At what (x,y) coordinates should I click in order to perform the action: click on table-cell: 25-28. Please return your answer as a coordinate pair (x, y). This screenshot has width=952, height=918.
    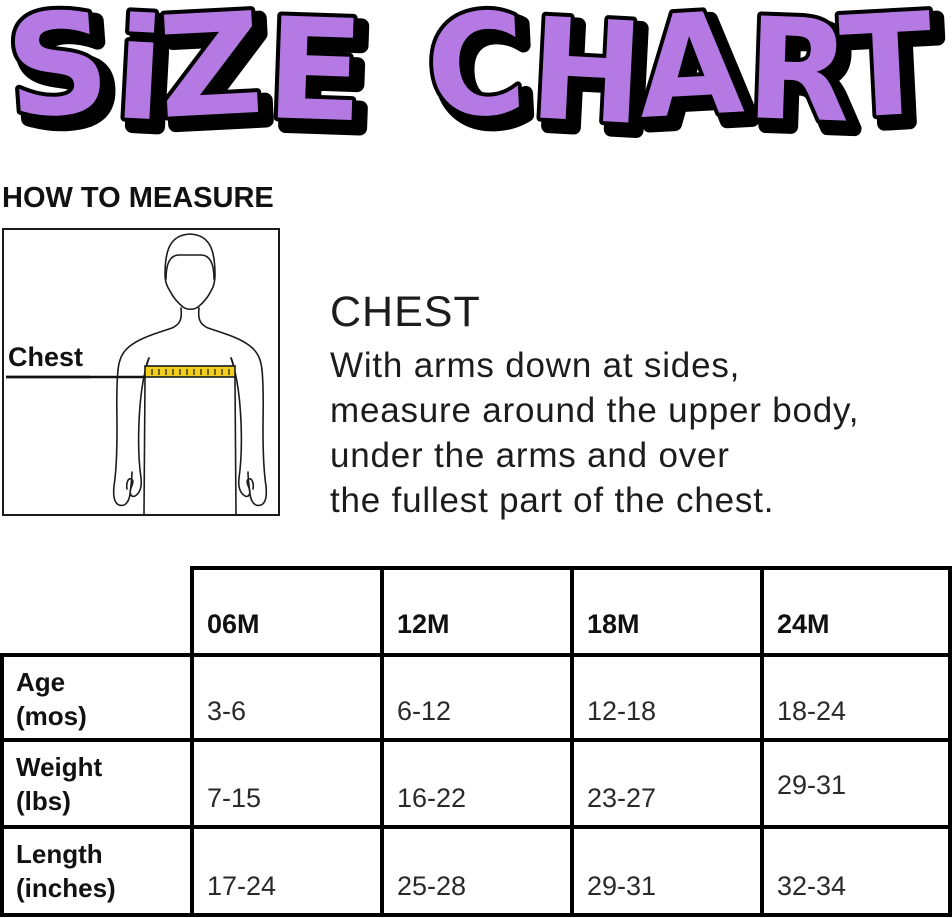
    Looking at the image, I should click on (477, 871).